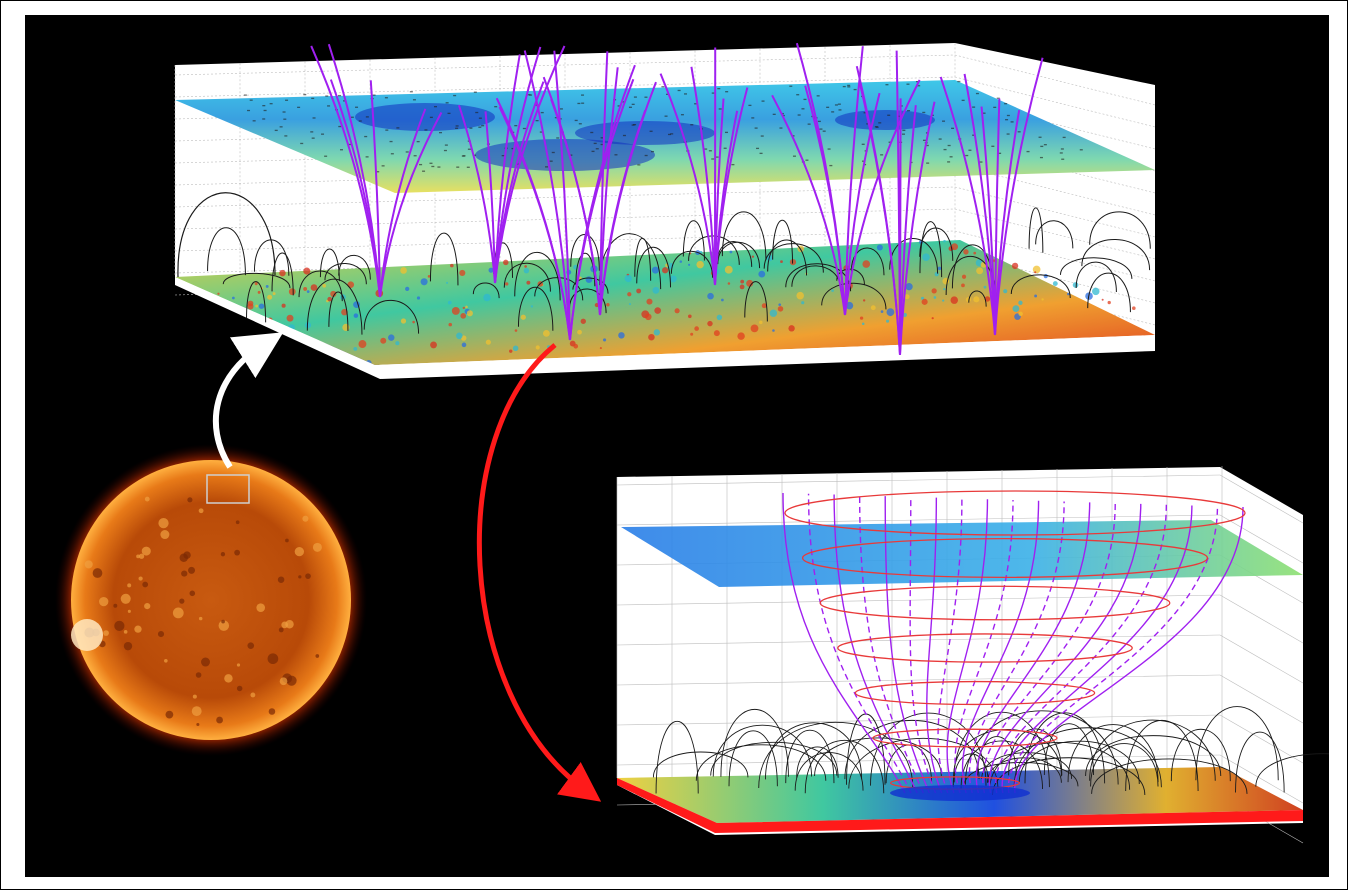  I want to click on funnel-frame-ring, so click(995, 603).